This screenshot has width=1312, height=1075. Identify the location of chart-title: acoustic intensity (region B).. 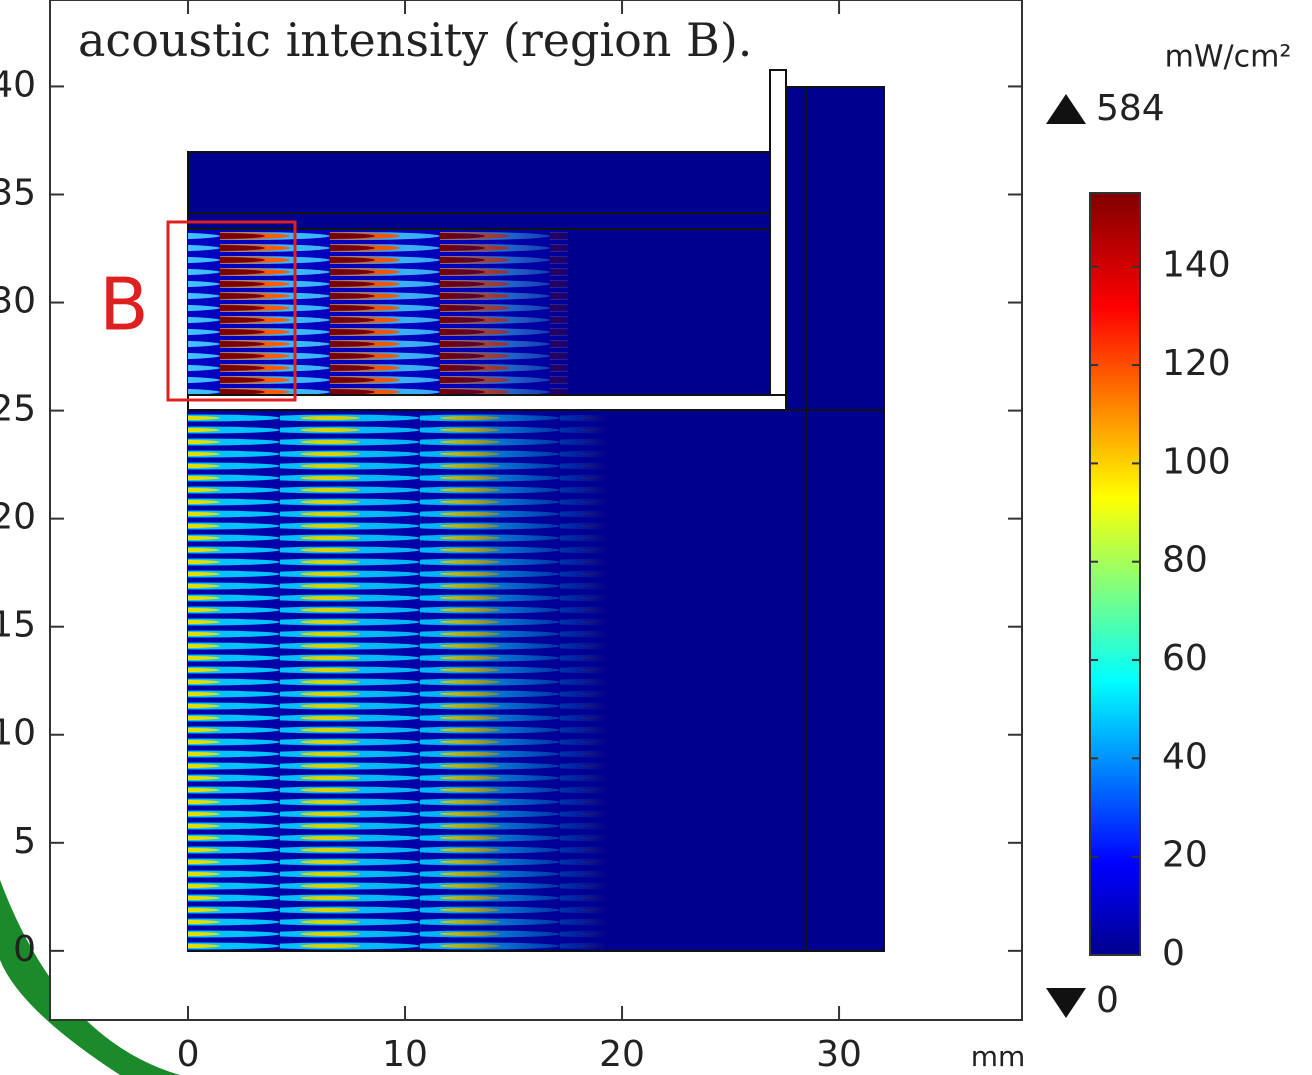
(415, 40).